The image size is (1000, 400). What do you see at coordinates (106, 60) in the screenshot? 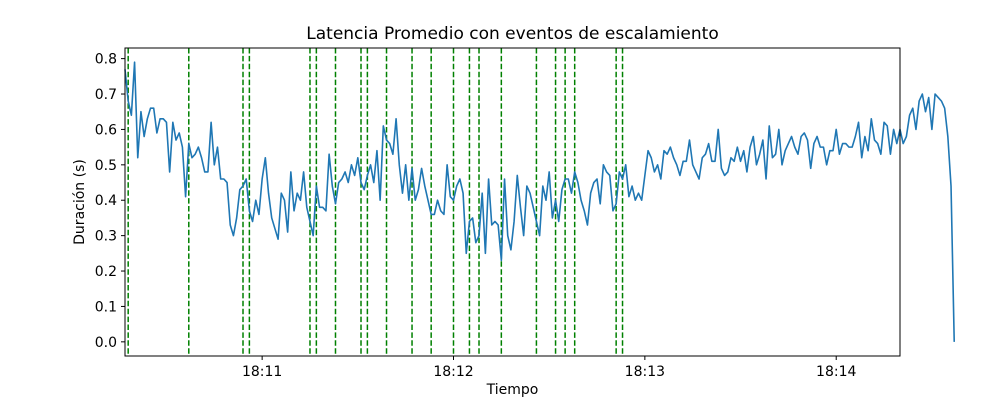
I see `y-tick-label: 0.8` at bounding box center [106, 60].